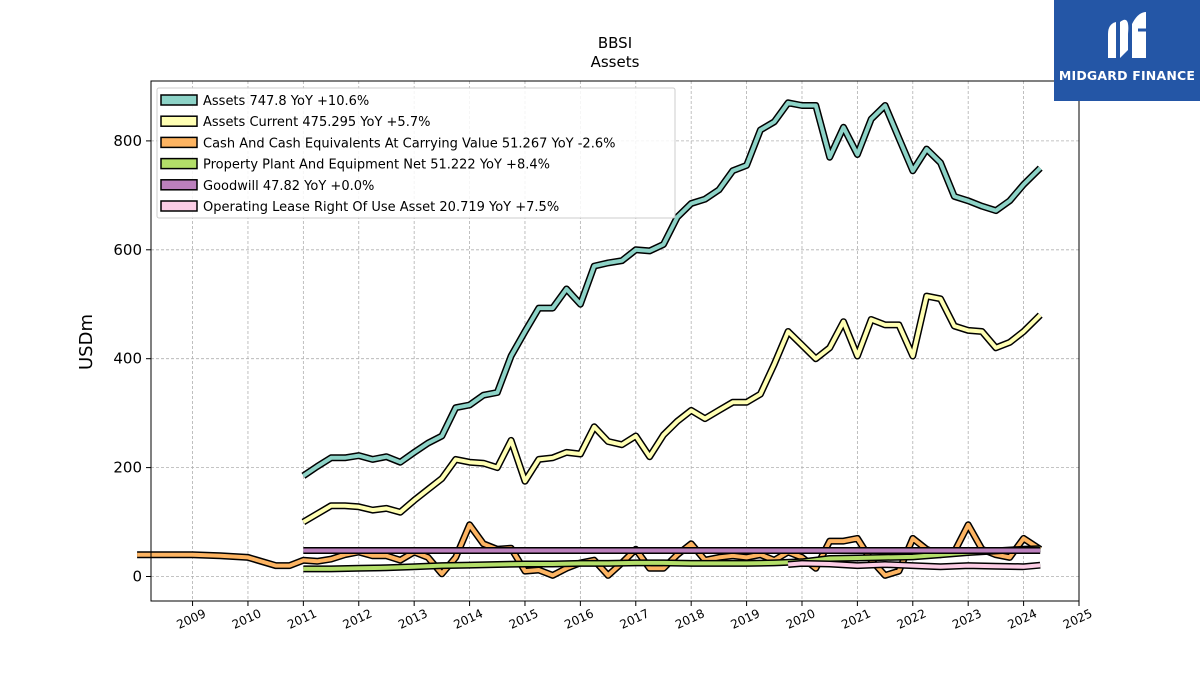 This screenshot has width=1200, height=675. I want to click on legend-entry: Goodwill 47.82 YoY +0.0%, so click(288, 186).